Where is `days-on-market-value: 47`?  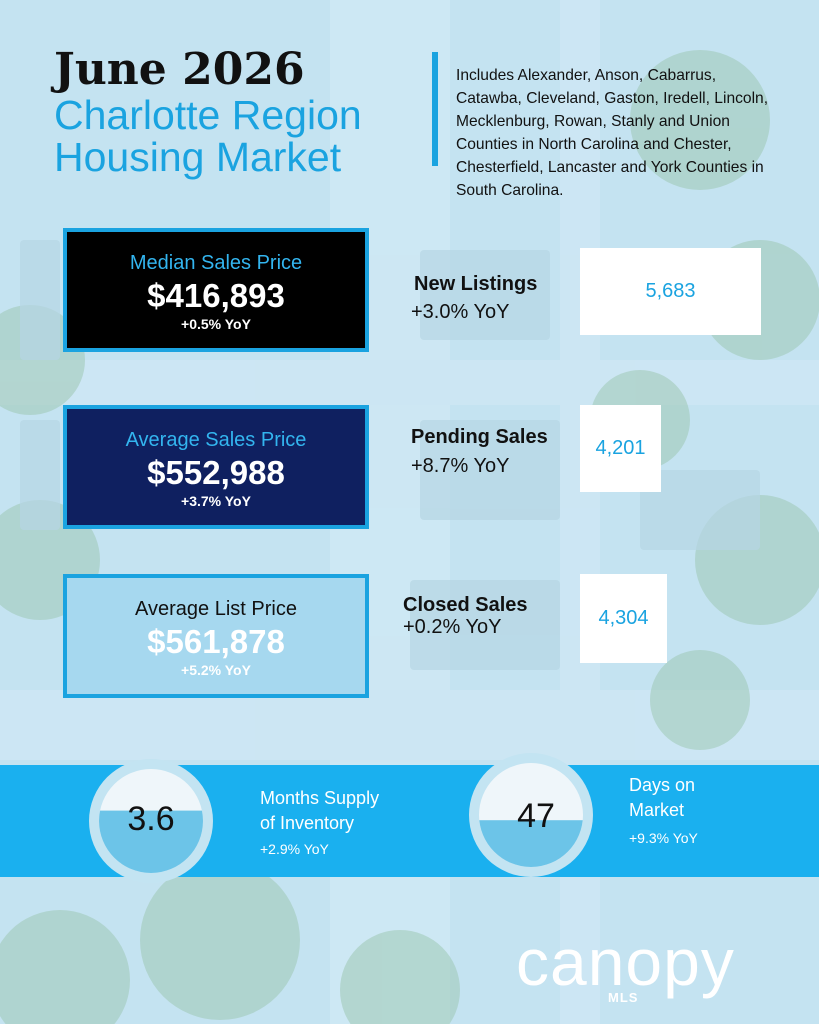
days-on-market-value: 47 is located at coordinates (536, 816).